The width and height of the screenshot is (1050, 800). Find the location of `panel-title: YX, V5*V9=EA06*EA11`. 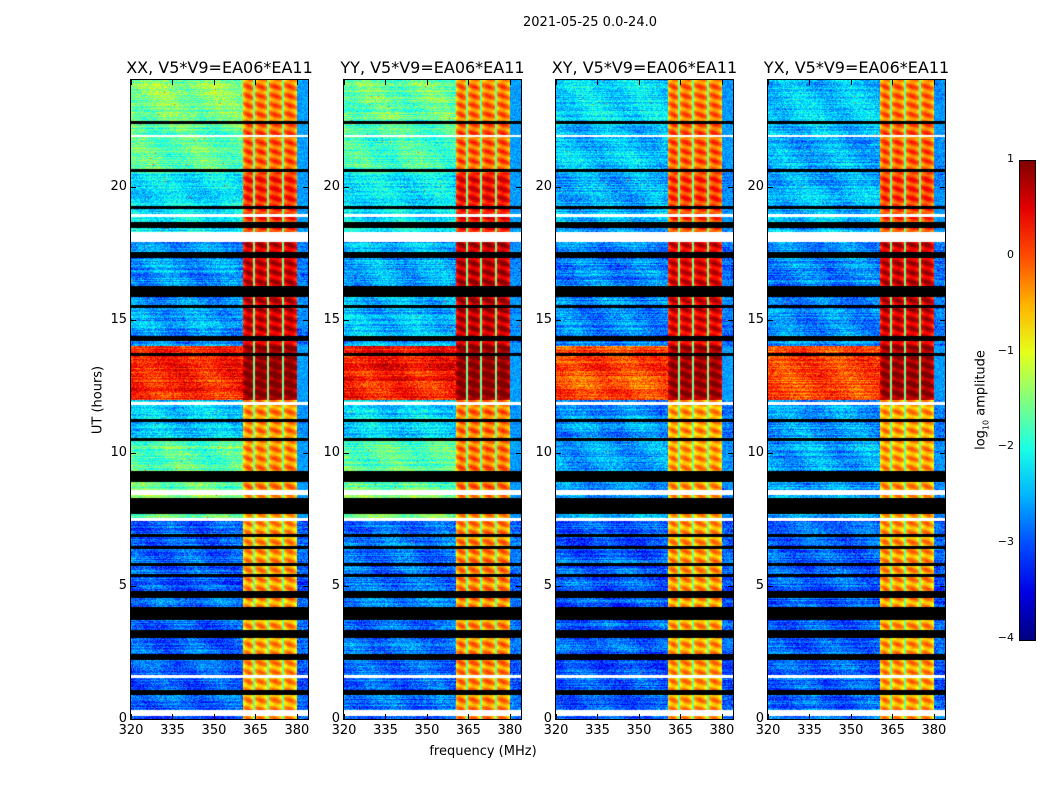

panel-title: YX, V5*V9=EA06*EA11 is located at coordinates (856, 67).